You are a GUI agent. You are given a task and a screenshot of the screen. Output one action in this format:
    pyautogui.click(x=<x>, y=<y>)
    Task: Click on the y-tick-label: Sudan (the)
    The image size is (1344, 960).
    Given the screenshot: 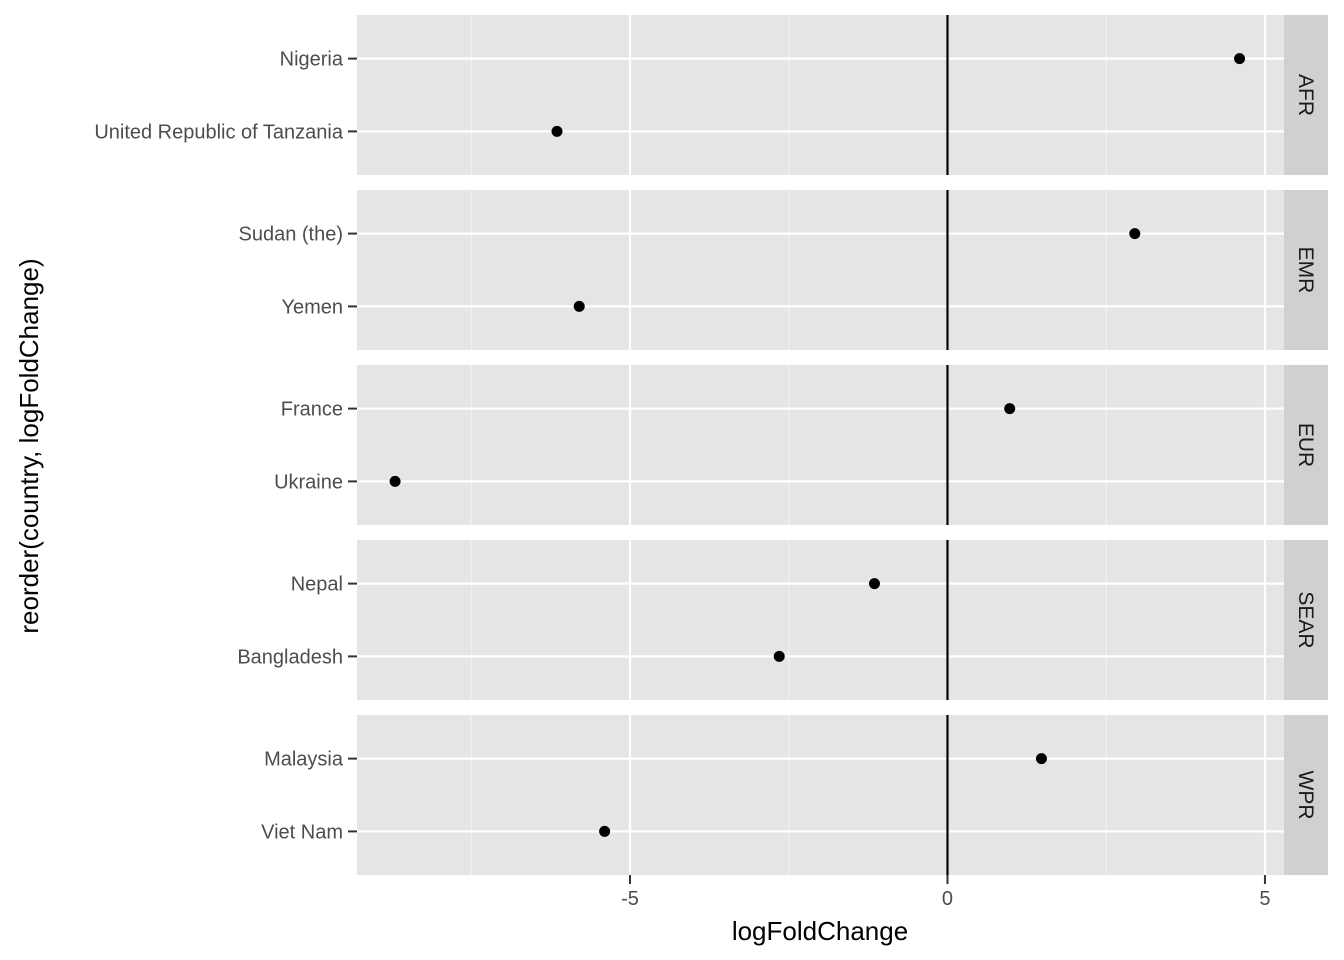 What is the action you would take?
    pyautogui.click(x=290, y=235)
    